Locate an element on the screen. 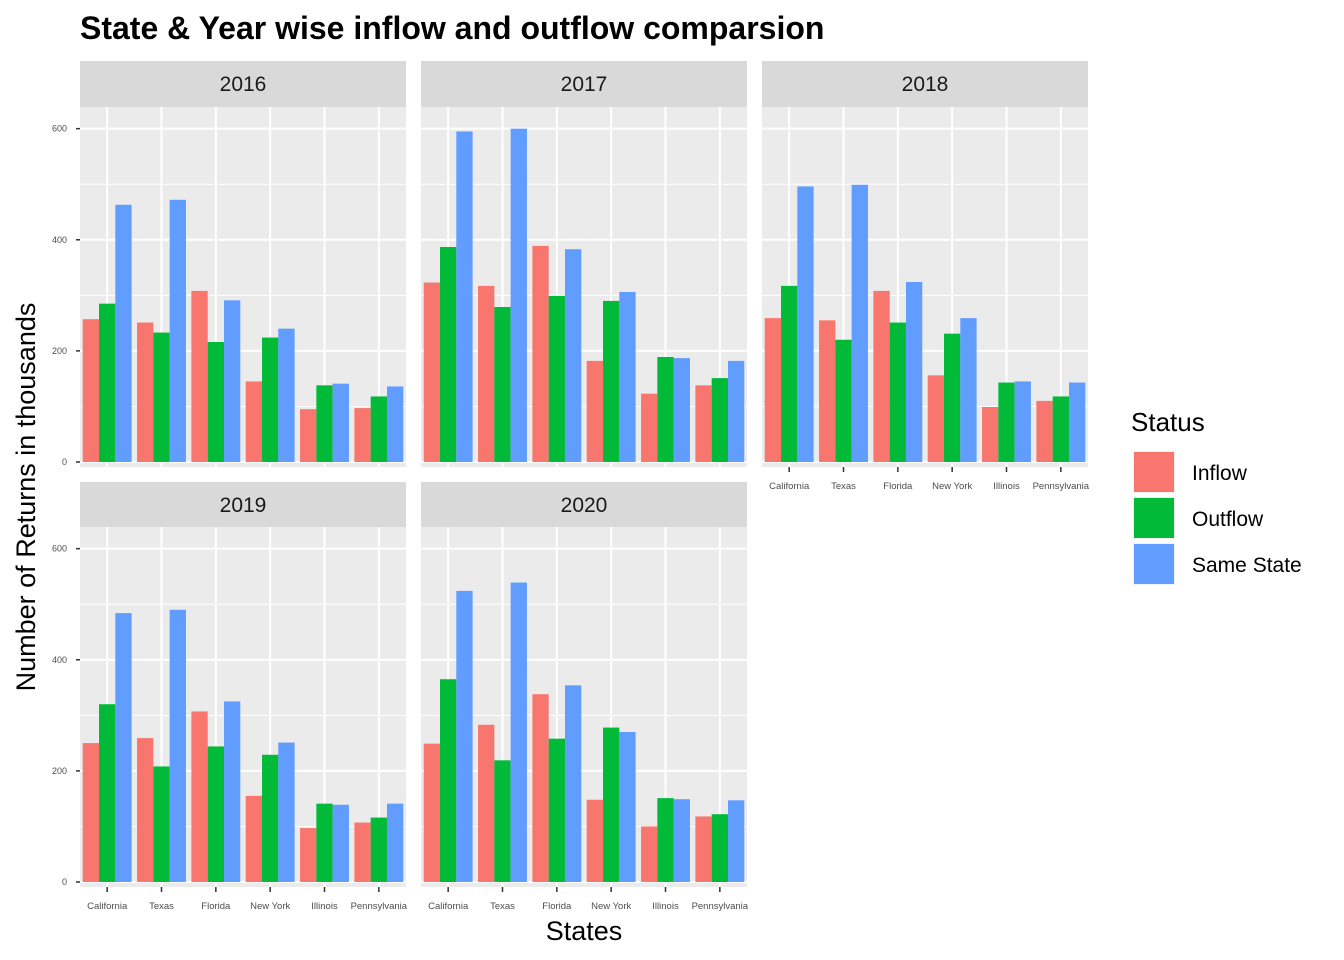 The image size is (1344, 960). bar-2019-florida-outflow is located at coordinates (215, 814).